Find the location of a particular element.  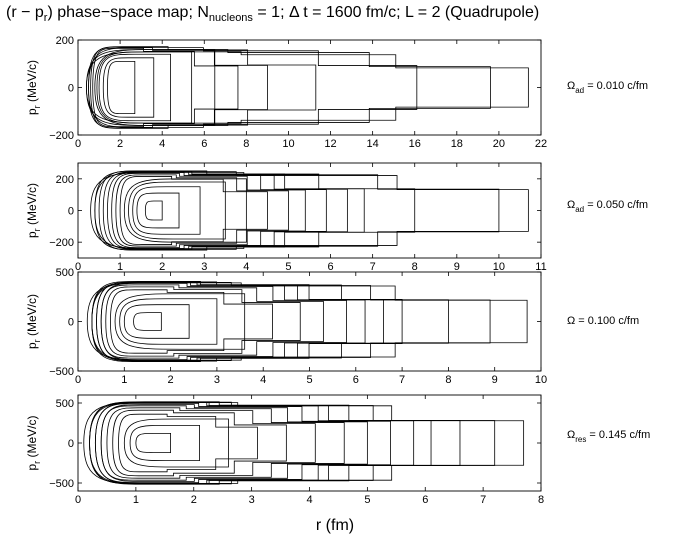

y-label-unit: (MeV/c) is located at coordinates (32, 82).